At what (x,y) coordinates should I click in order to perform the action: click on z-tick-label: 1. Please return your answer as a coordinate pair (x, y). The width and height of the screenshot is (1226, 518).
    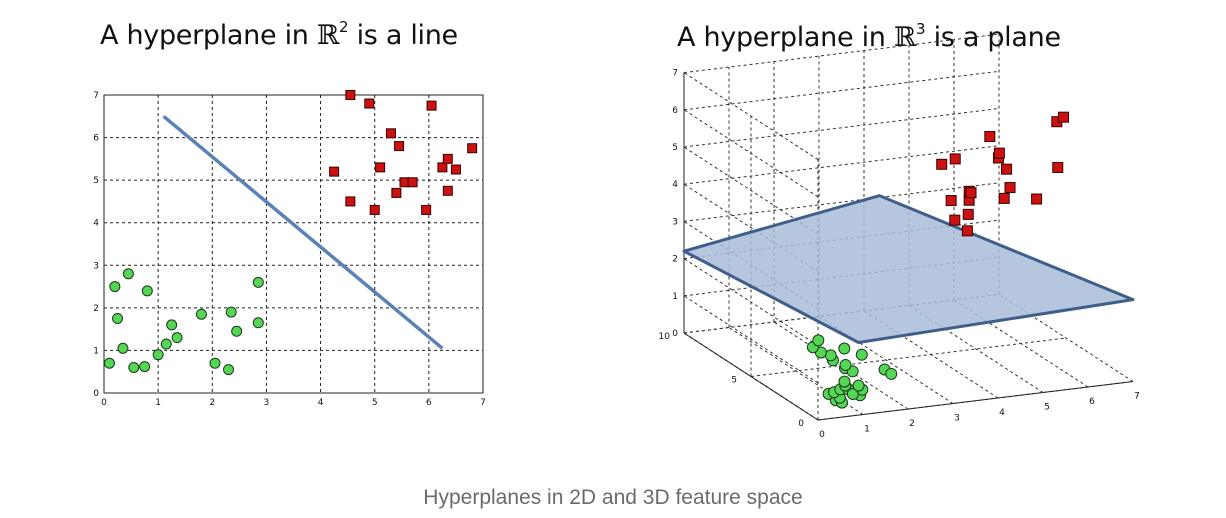
    Looking at the image, I should click on (675, 297).